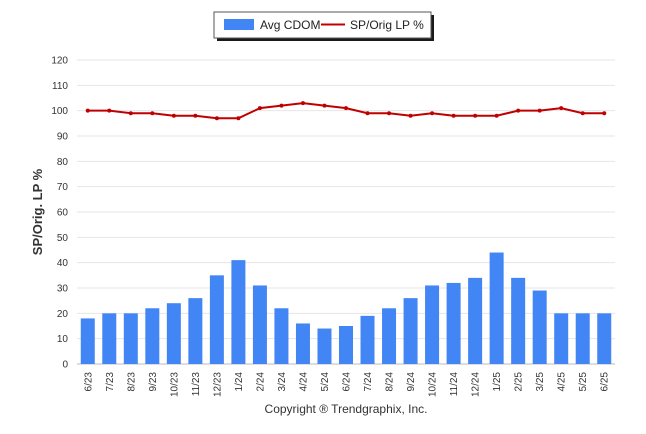 Image resolution: width=646 pixels, height=434 pixels. Describe the element at coordinates (260, 382) in the screenshot. I see `x-tick-label: 2/24` at that location.